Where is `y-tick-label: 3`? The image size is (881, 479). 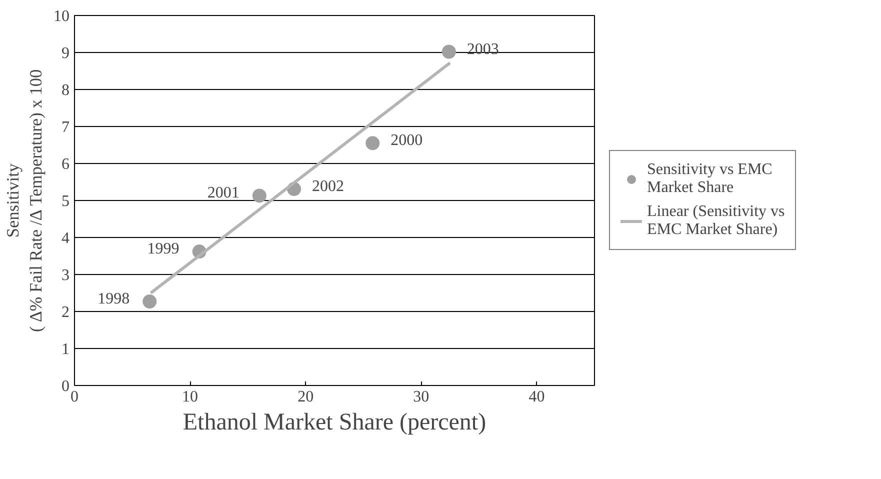 y-tick-label: 3 is located at coordinates (66, 275).